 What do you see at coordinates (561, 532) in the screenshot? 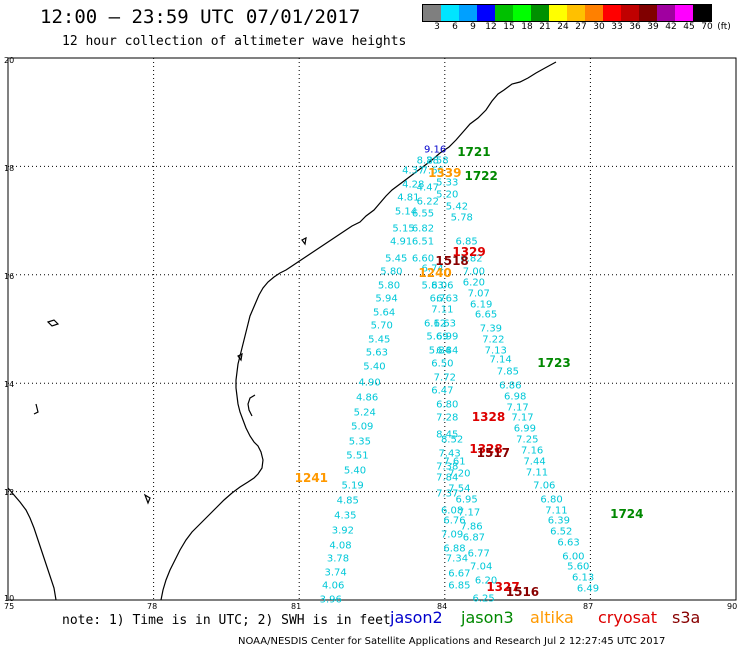
I see `swh-value: 6.52` at bounding box center [561, 532].